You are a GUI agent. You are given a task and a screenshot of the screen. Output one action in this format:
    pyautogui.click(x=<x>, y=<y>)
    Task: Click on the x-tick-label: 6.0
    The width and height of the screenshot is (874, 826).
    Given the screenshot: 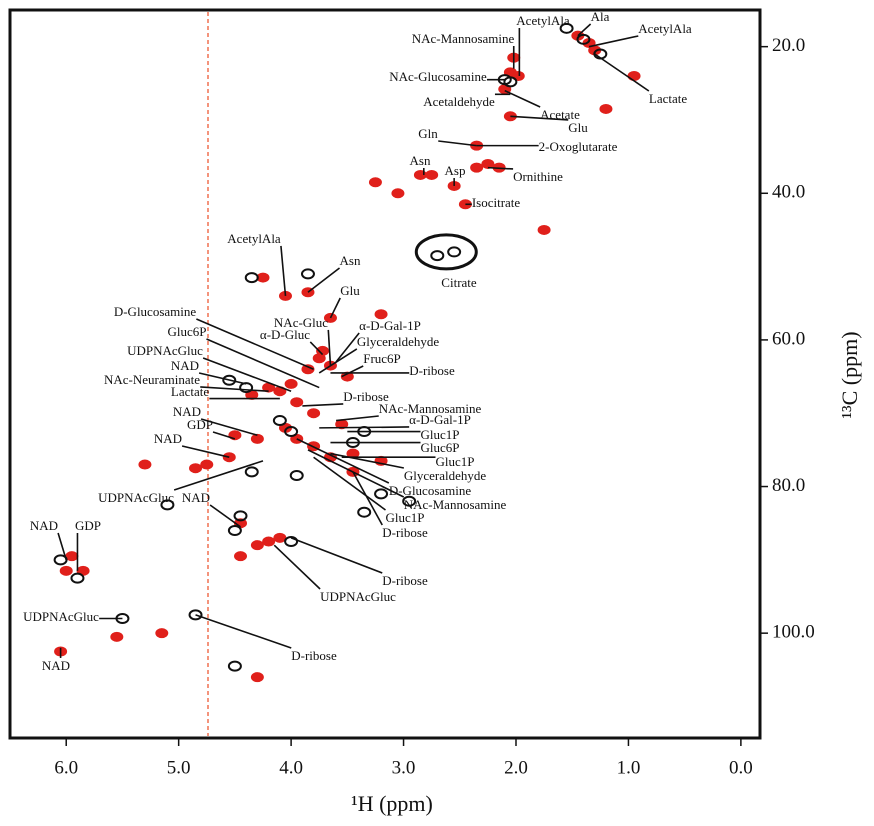 What is the action you would take?
    pyautogui.click(x=66, y=767)
    